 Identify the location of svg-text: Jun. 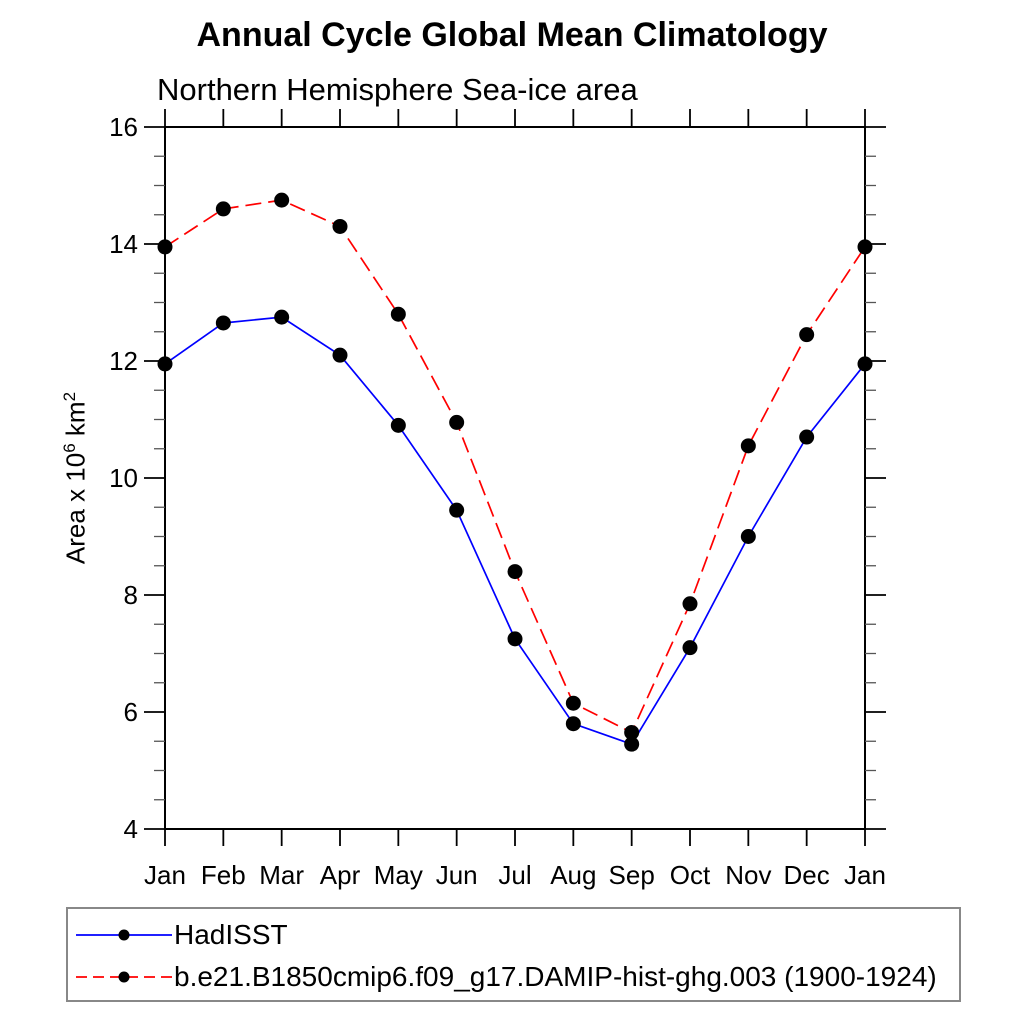
(457, 875).